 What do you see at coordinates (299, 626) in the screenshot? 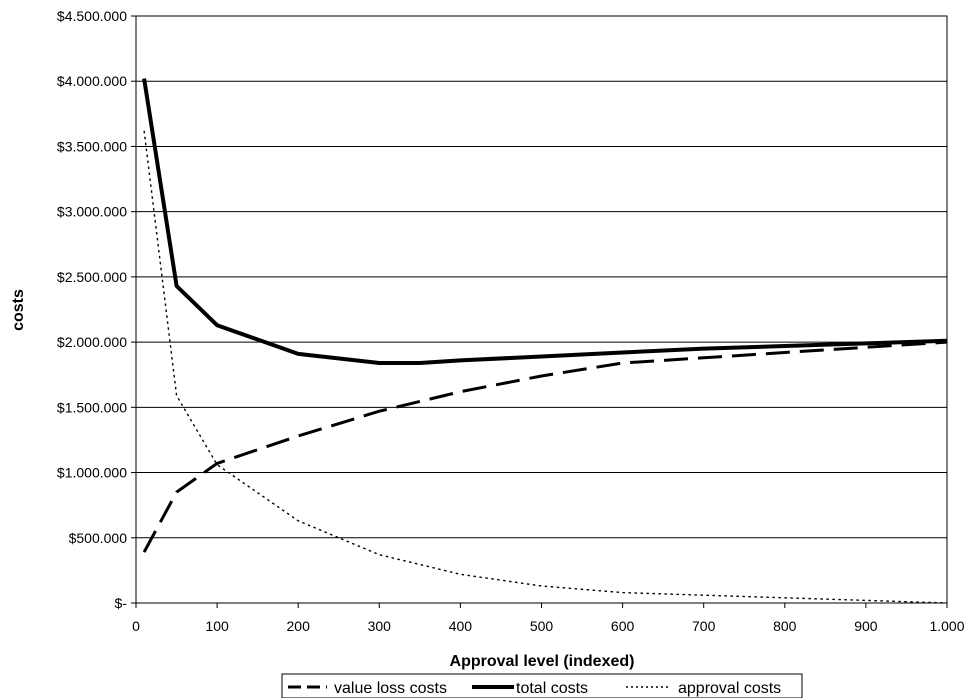
I see `x-tick-label: 200` at bounding box center [299, 626].